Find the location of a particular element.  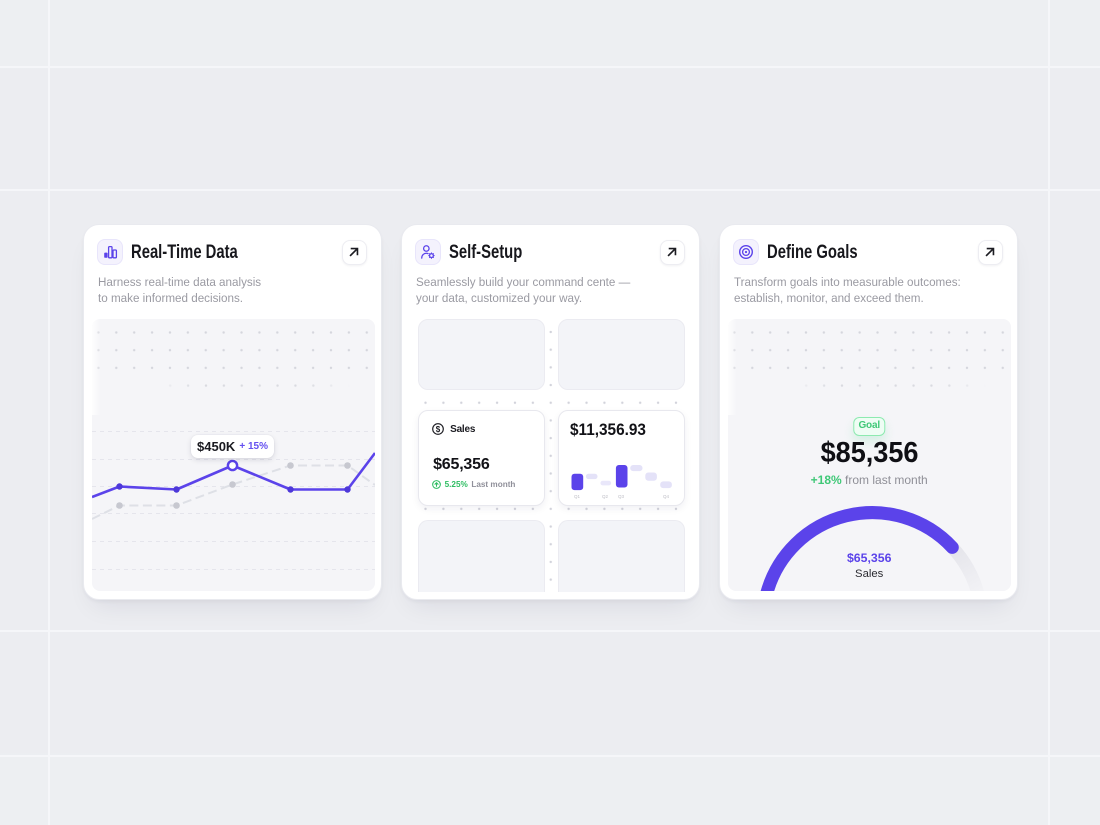

svg-text: Q1 is located at coordinates (577, 496).